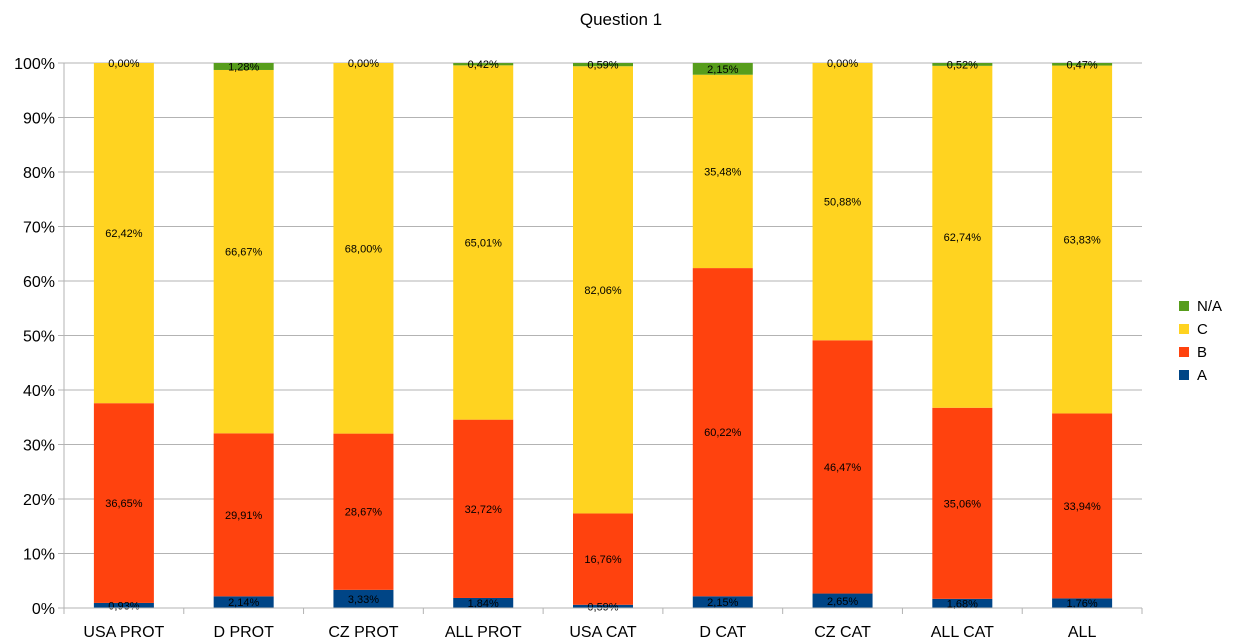 This screenshot has width=1242, height=642. Describe the element at coordinates (39, 500) in the screenshot. I see `y-tick-label: 20%` at that location.